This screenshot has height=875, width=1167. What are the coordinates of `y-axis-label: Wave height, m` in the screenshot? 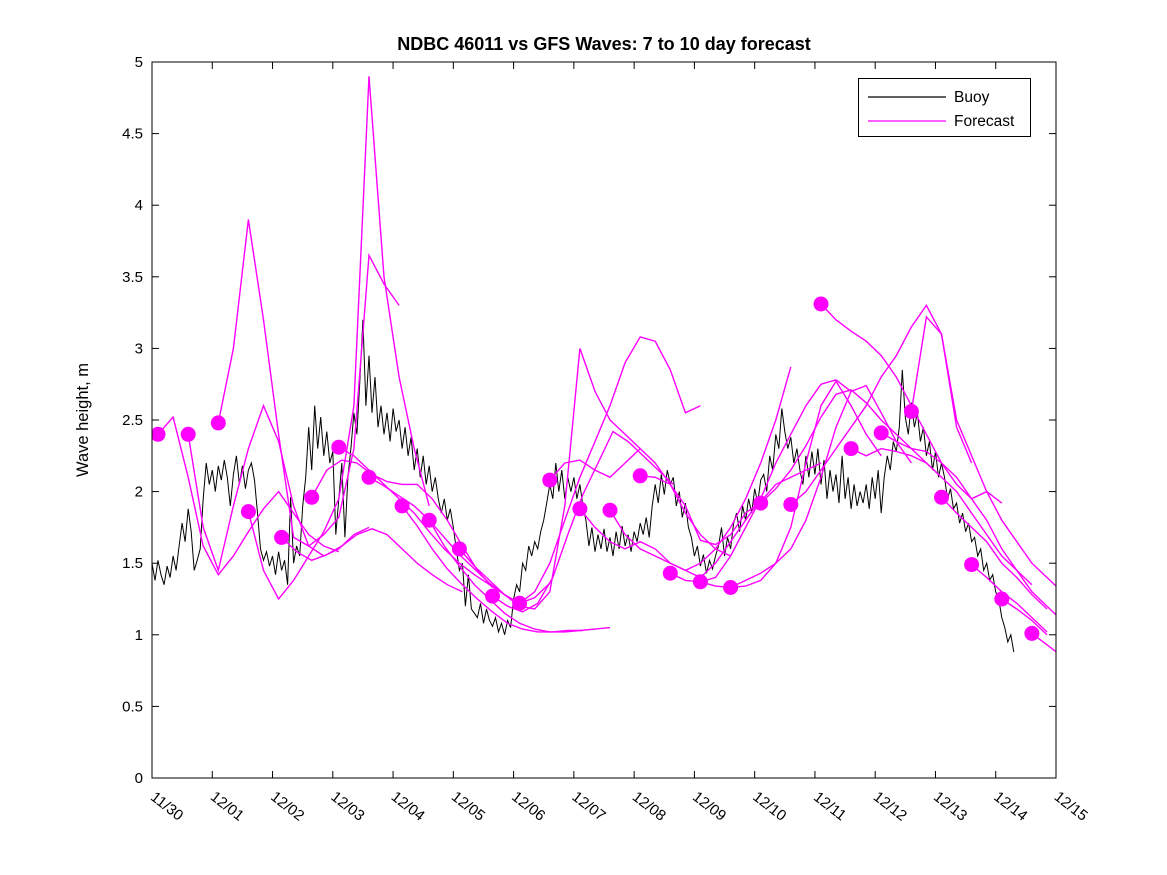 It's located at (83, 420).